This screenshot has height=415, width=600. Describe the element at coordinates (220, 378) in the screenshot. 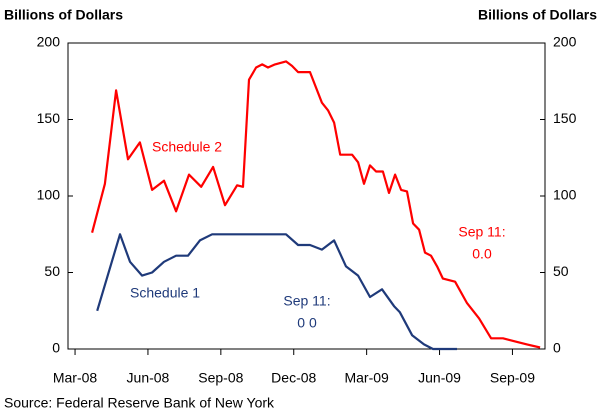

I see `x-tick-label: Sep-08` at that location.